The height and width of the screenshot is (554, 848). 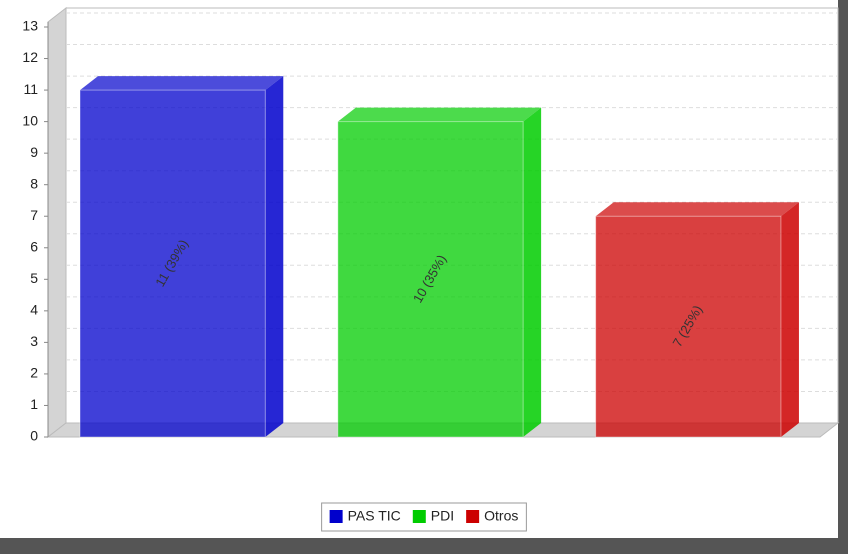 What do you see at coordinates (34, 436) in the screenshot?
I see `y-tick-label: 0` at bounding box center [34, 436].